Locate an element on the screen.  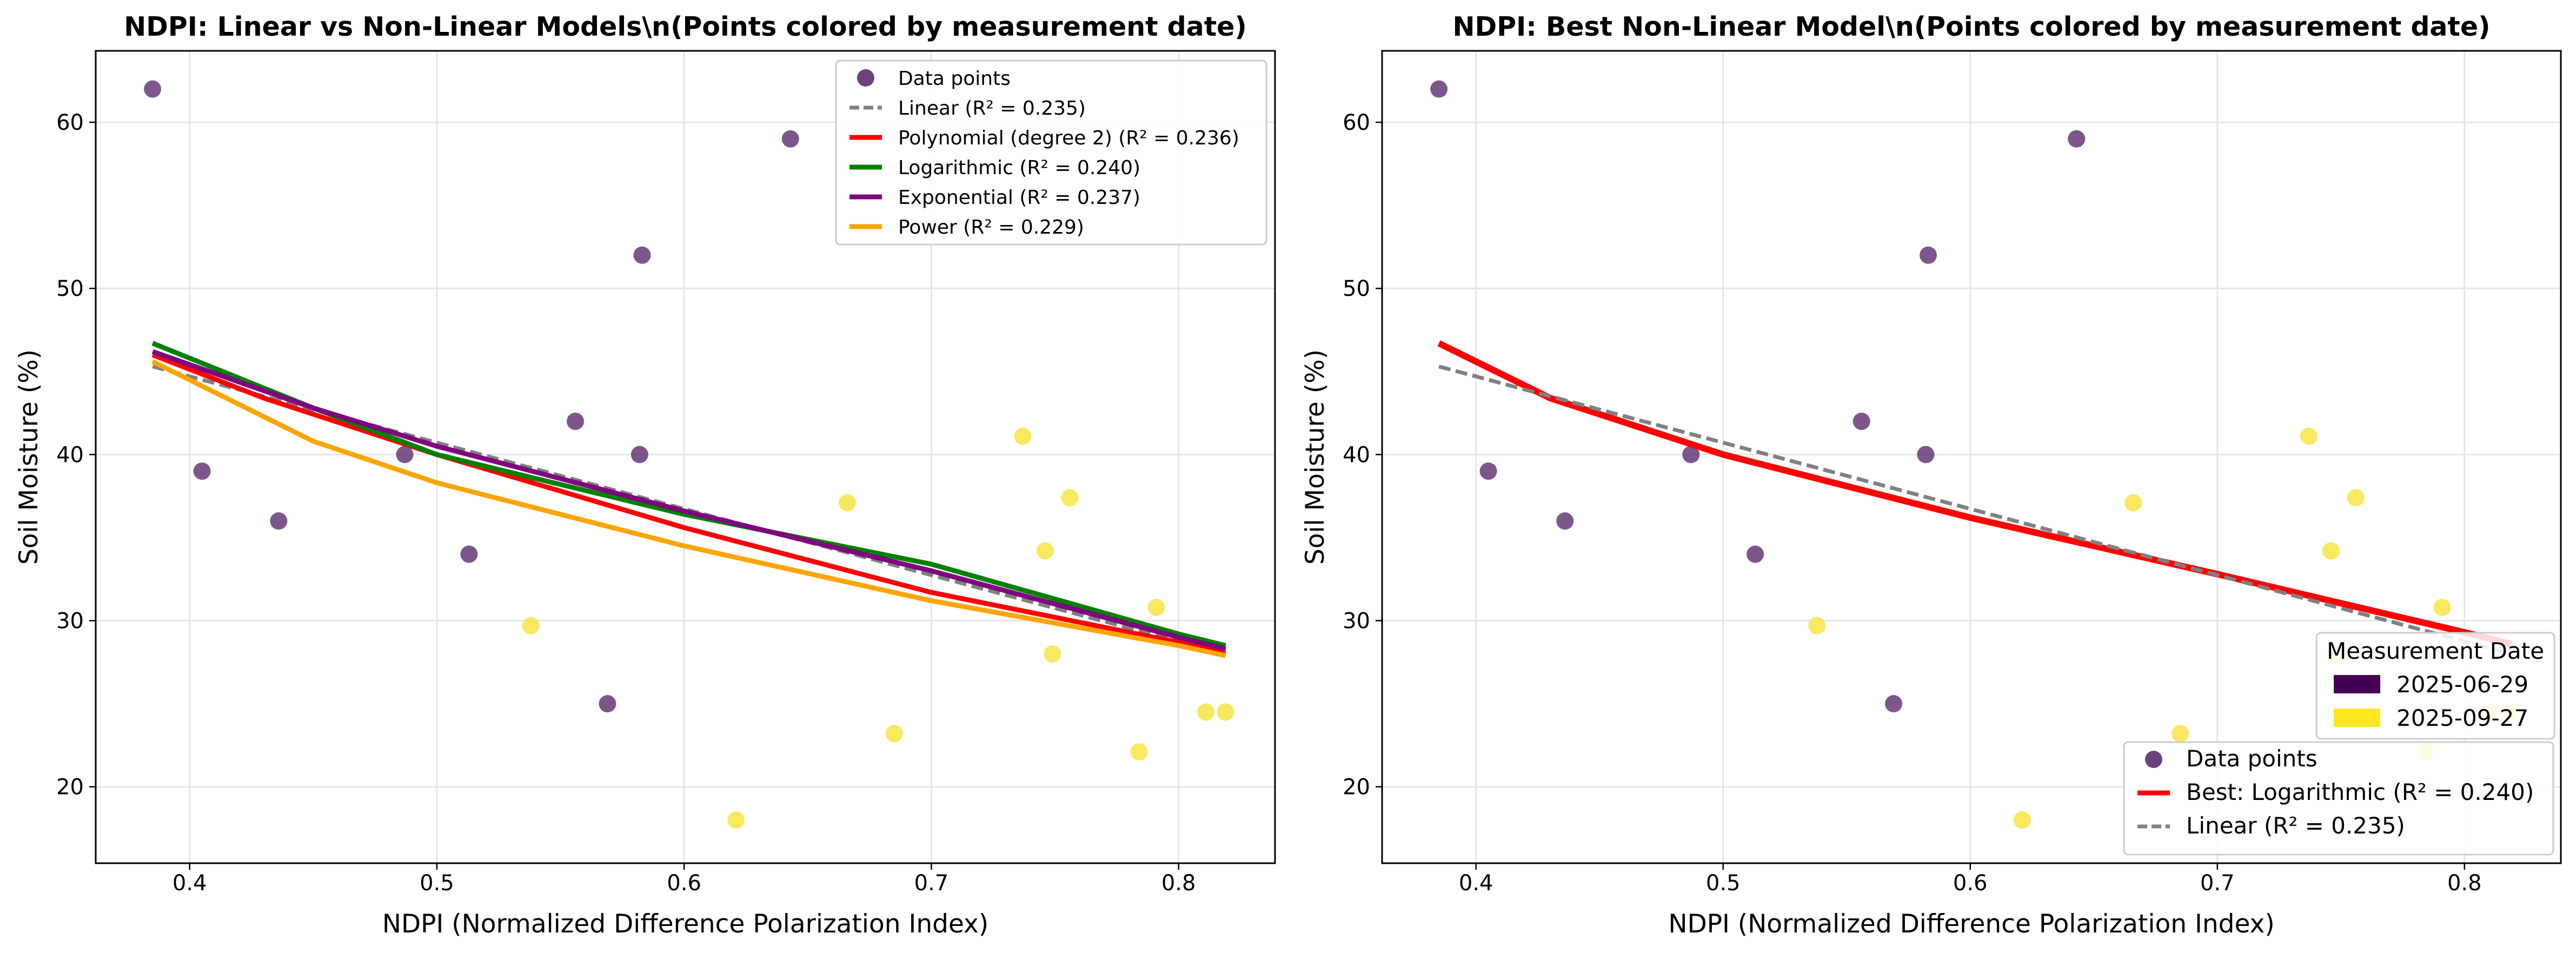
legend-label: Polynomial (degree 2) (R² = 0.236) is located at coordinates (1068, 138).